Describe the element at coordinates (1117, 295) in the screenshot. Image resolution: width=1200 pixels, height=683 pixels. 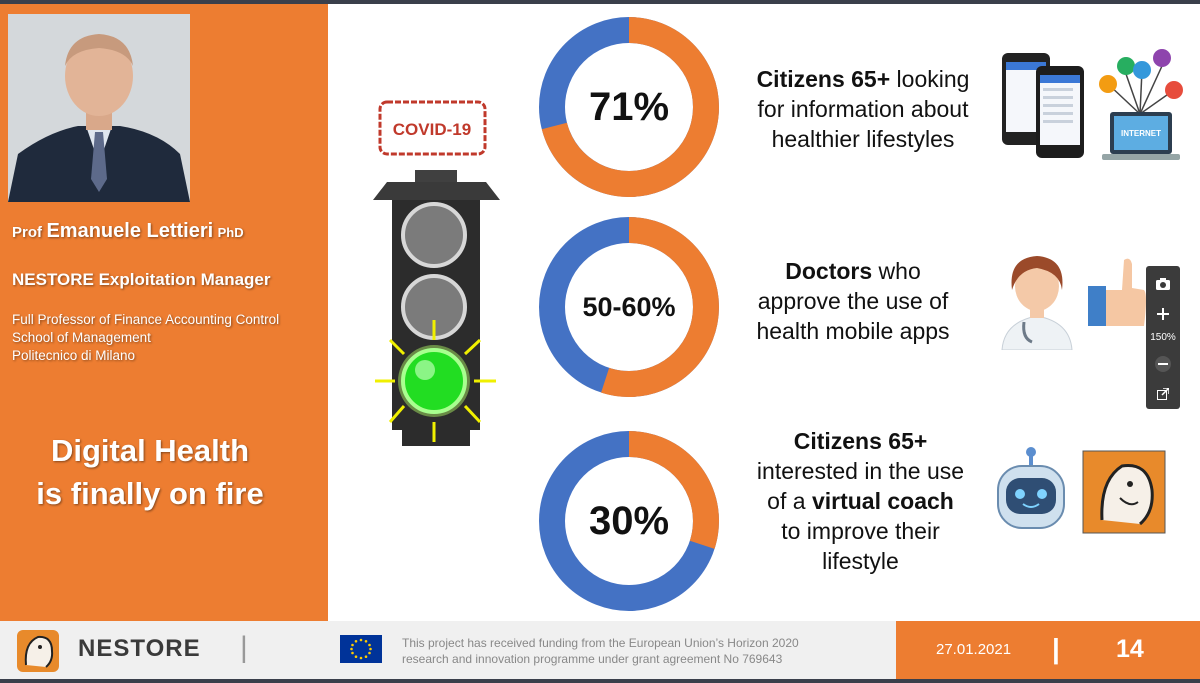
I see `thumbs-up-icon` at that location.